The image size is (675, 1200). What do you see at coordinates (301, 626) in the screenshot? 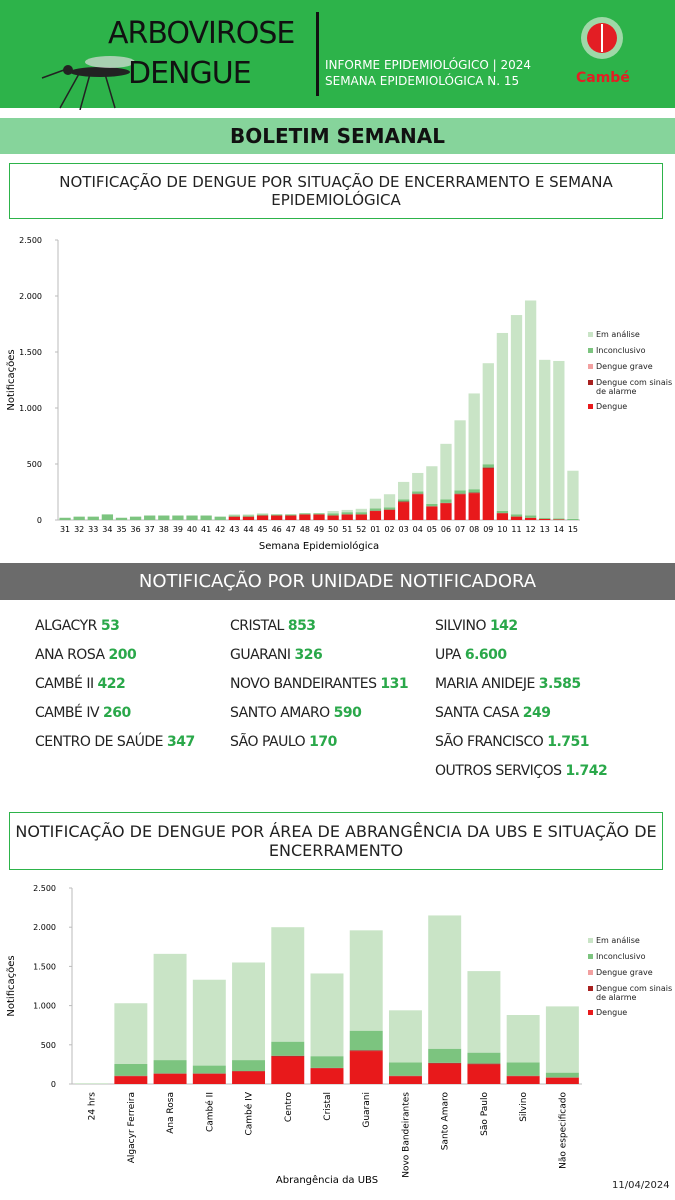
I see `unit-count: 853` at bounding box center [301, 626].